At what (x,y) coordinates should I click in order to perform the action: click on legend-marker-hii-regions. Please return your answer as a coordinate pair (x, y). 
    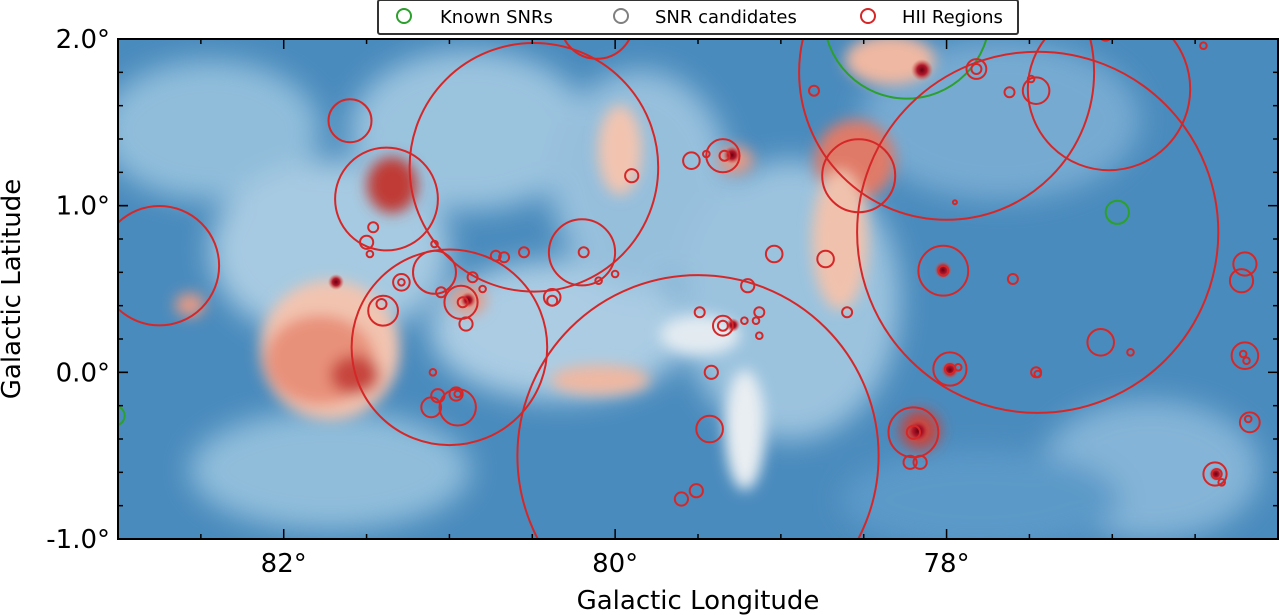
    Looking at the image, I should click on (868, 16).